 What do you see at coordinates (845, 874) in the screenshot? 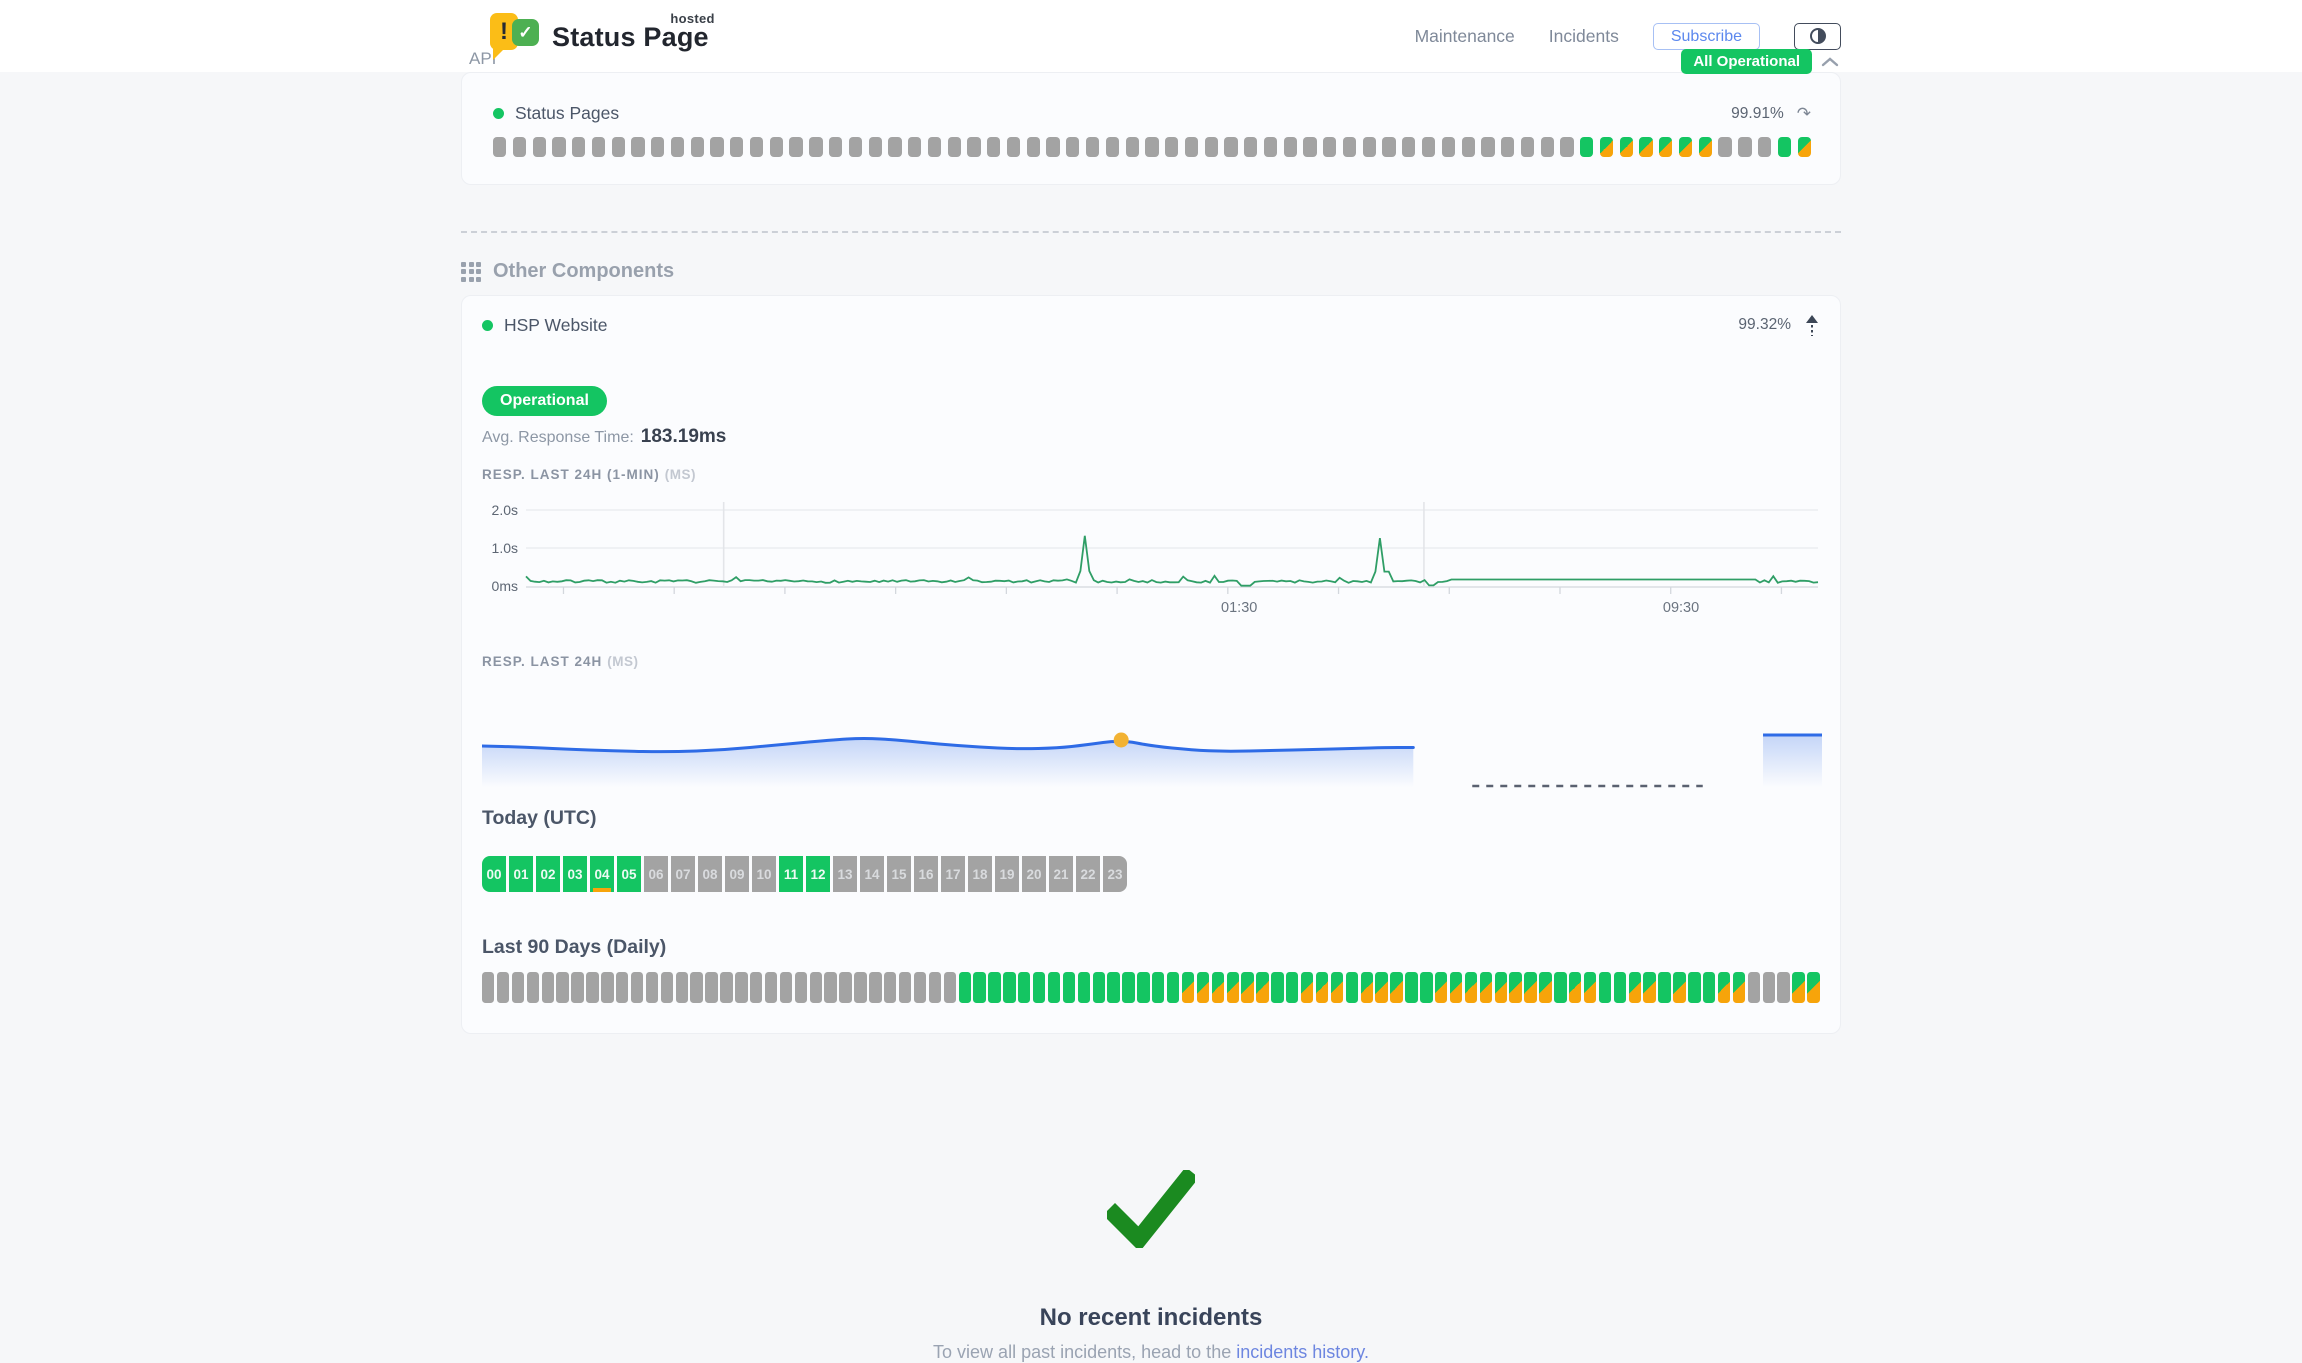
I see `hour-cell-13: 13` at bounding box center [845, 874].